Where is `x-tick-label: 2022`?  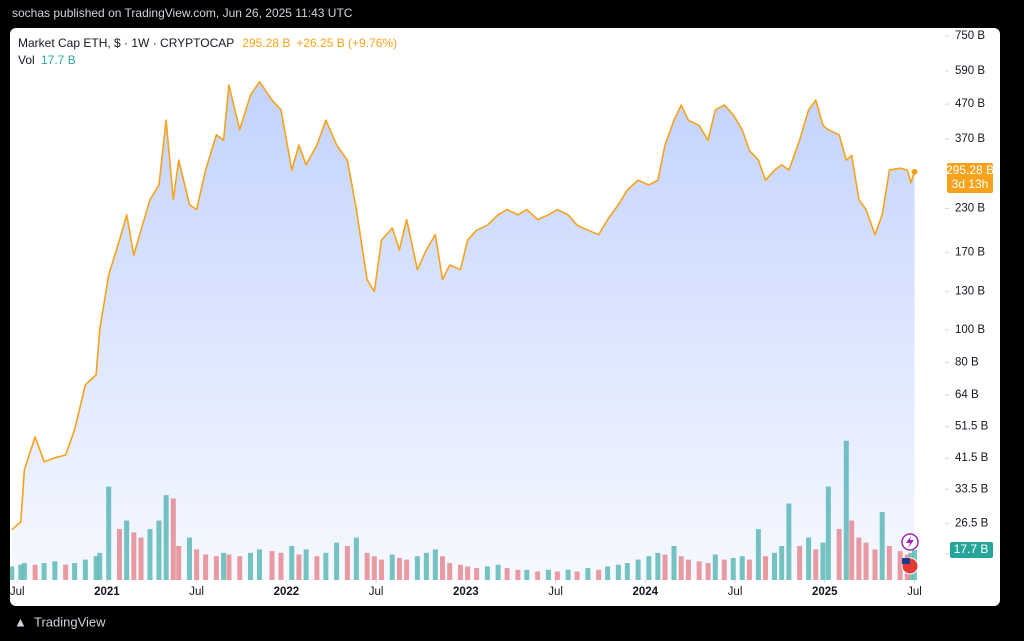
x-tick-label: 2022 is located at coordinates (287, 592).